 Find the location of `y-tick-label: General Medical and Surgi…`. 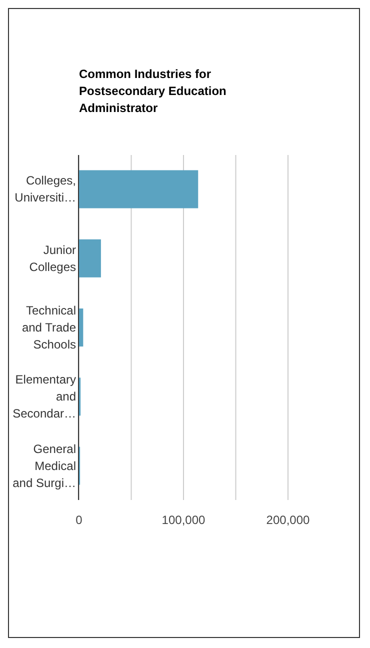

y-tick-label: General Medical and Surgi… is located at coordinates (44, 466).